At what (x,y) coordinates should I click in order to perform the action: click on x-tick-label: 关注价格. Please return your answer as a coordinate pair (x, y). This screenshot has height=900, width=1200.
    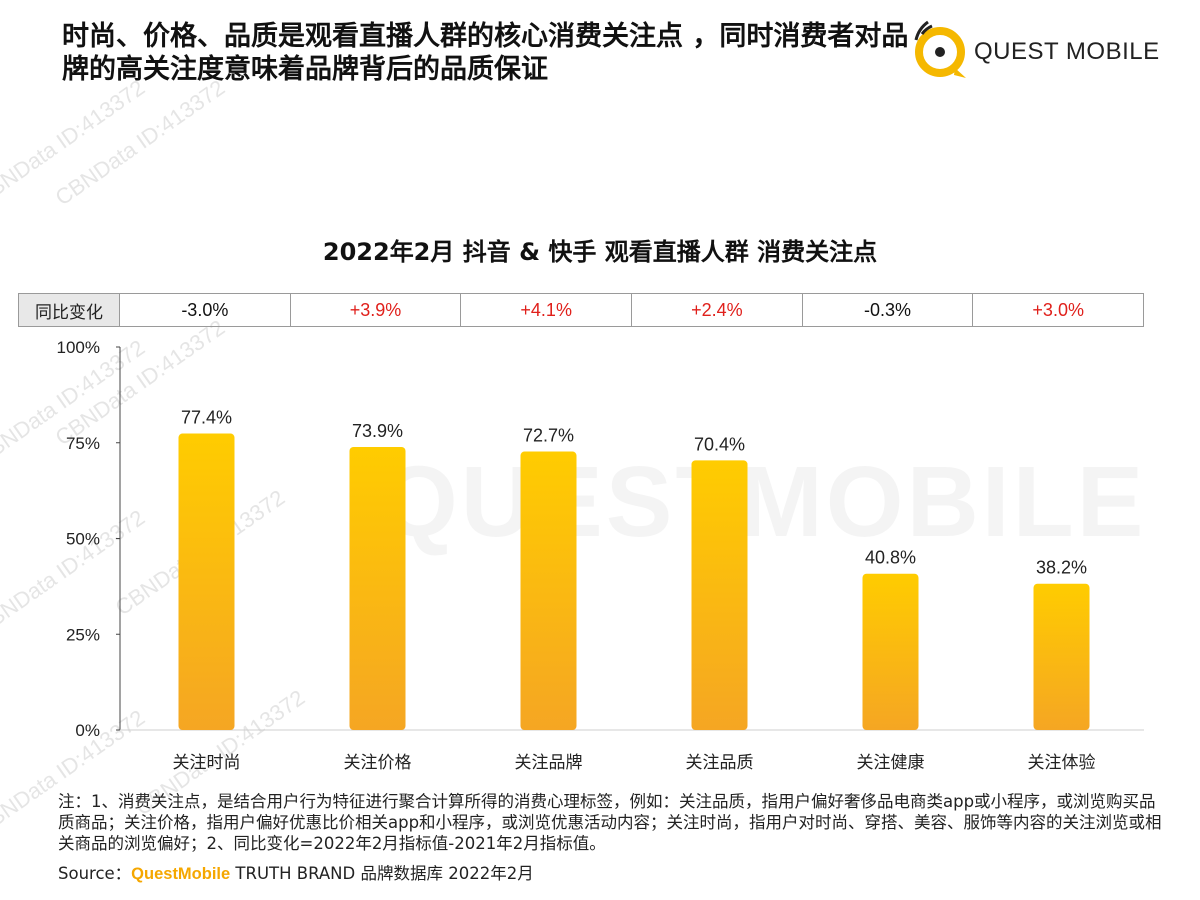
    Looking at the image, I should click on (378, 763).